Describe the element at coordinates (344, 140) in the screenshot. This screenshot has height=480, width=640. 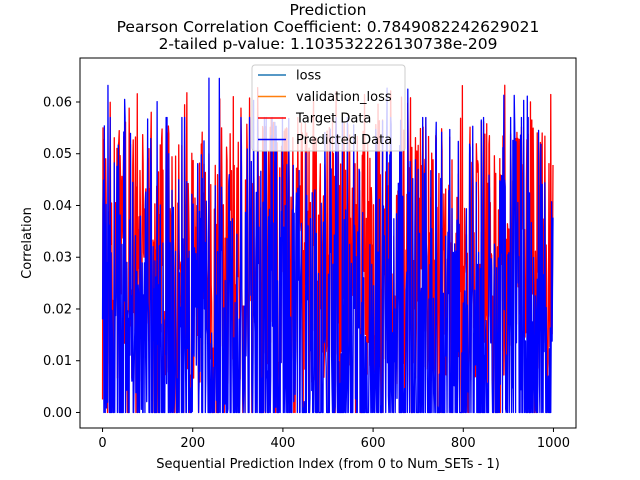
I see `legend-label: Predicted Data` at that location.